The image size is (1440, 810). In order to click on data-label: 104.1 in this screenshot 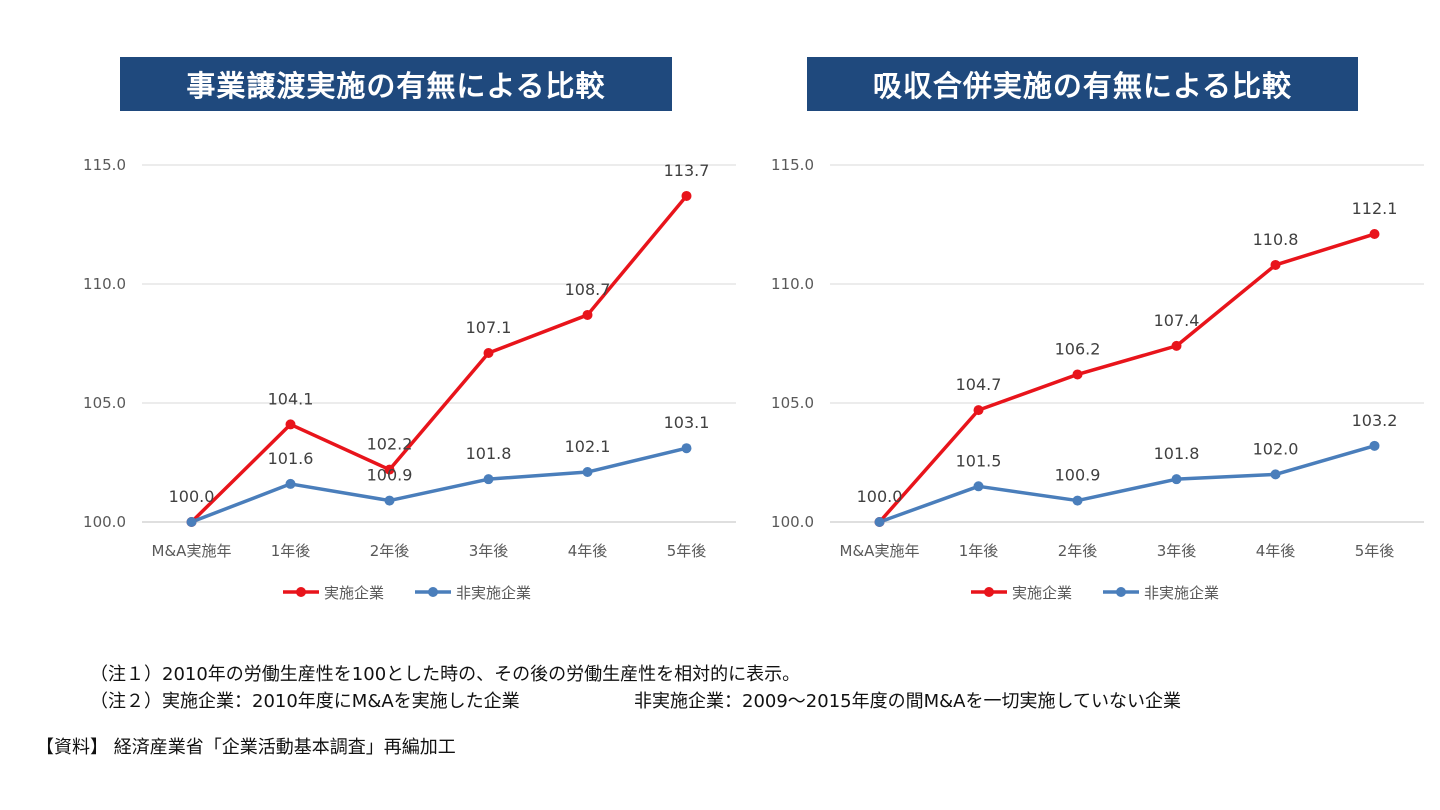, I will do `click(291, 398)`.